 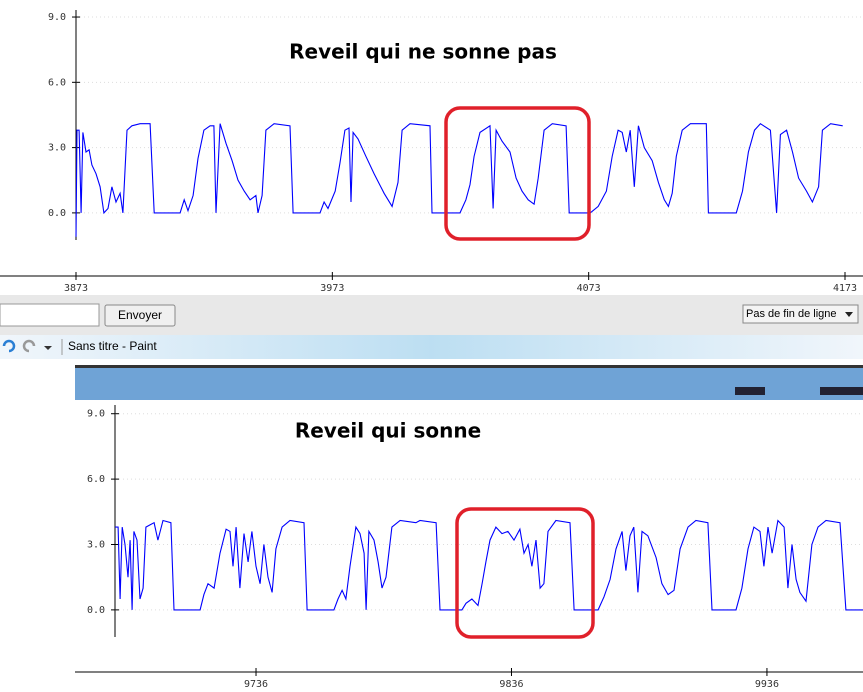 I want to click on chart-title: Reveil qui ne sonne pas, so click(x=423, y=52).